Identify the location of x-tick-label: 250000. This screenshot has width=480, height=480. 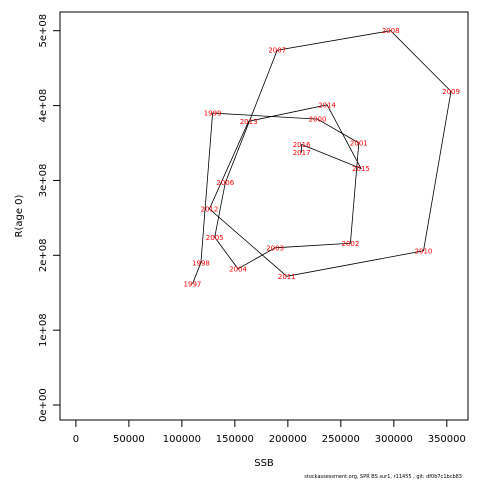
(341, 439).